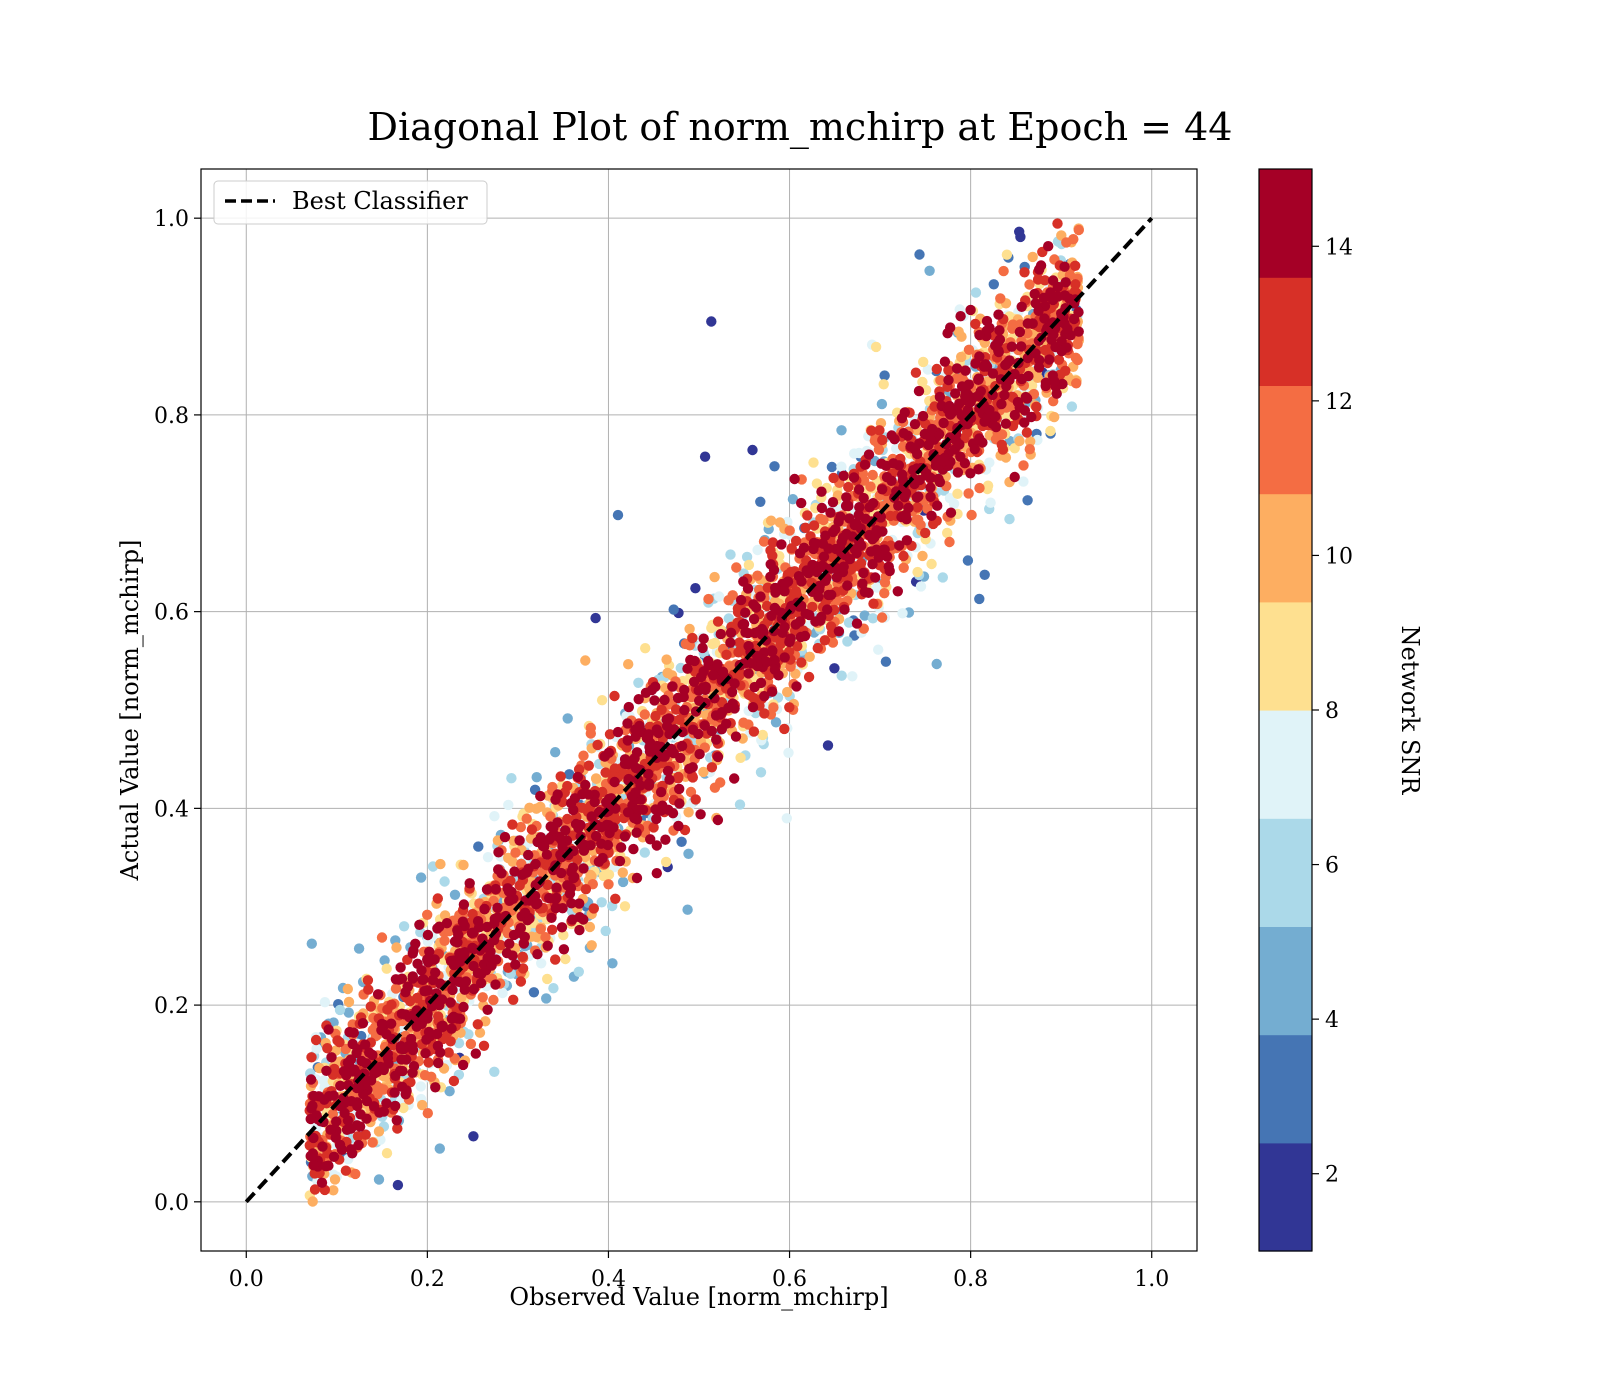  What do you see at coordinates (171, 1006) in the screenshot?
I see `y-tick-label: 0.2` at bounding box center [171, 1006].